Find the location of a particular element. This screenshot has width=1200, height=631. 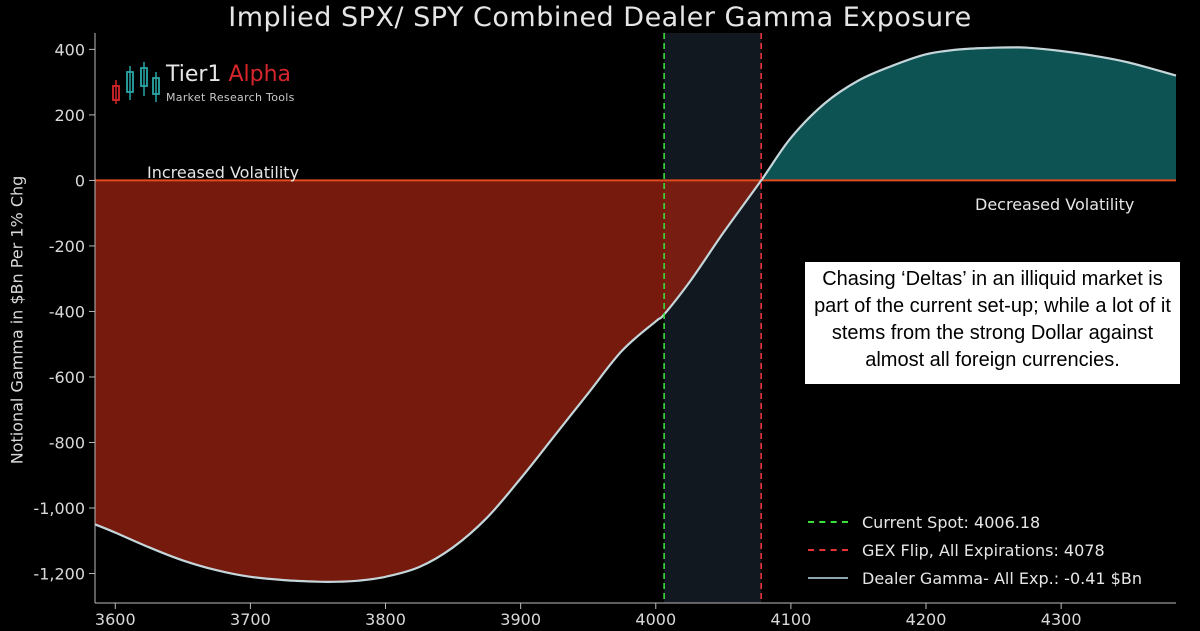

x-tick-label: 4300 is located at coordinates (1061, 619).